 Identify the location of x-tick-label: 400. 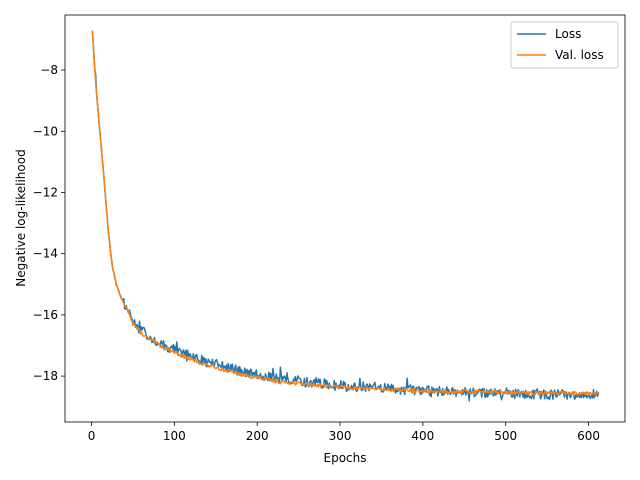
(422, 436).